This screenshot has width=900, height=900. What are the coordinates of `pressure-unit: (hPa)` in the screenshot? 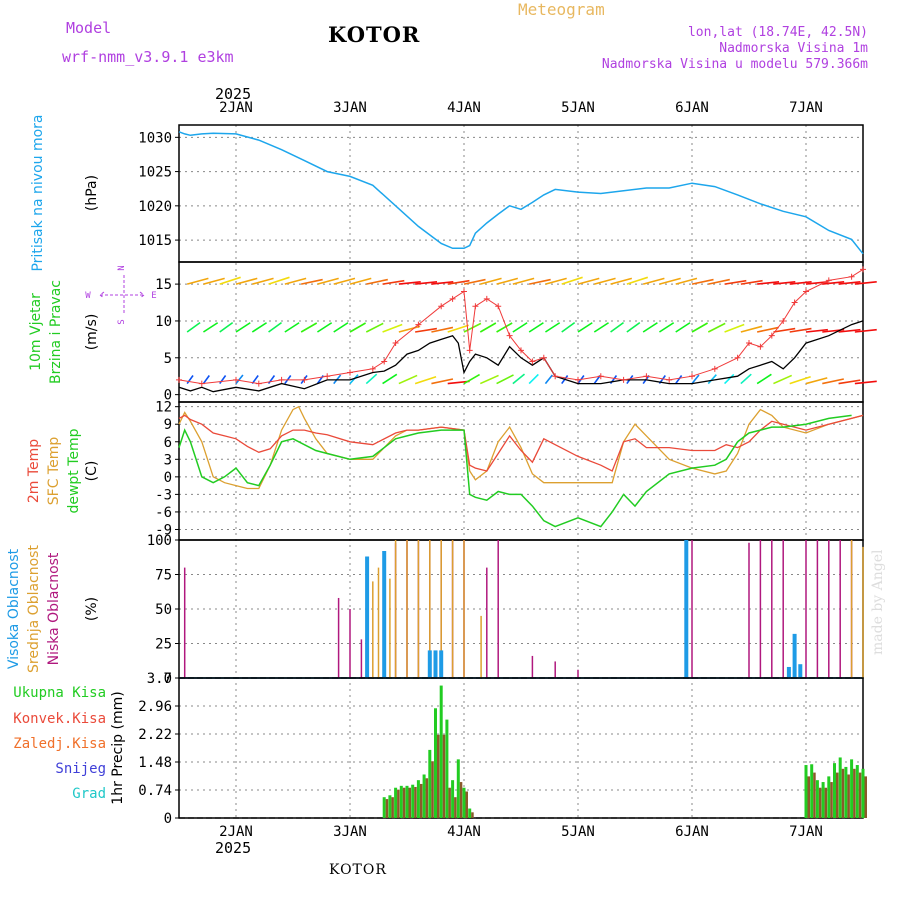 It's located at (92, 193).